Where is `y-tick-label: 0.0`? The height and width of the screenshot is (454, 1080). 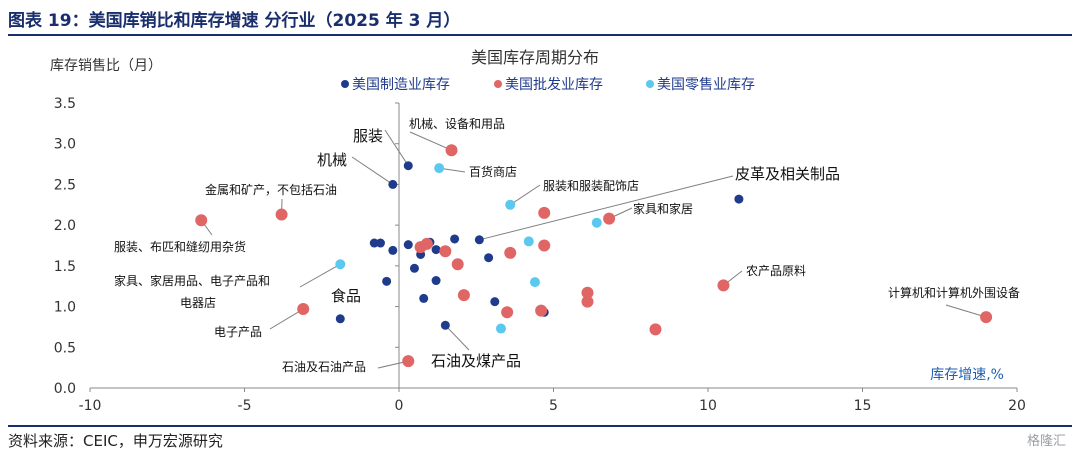 y-tick-label: 0.0 is located at coordinates (65, 389).